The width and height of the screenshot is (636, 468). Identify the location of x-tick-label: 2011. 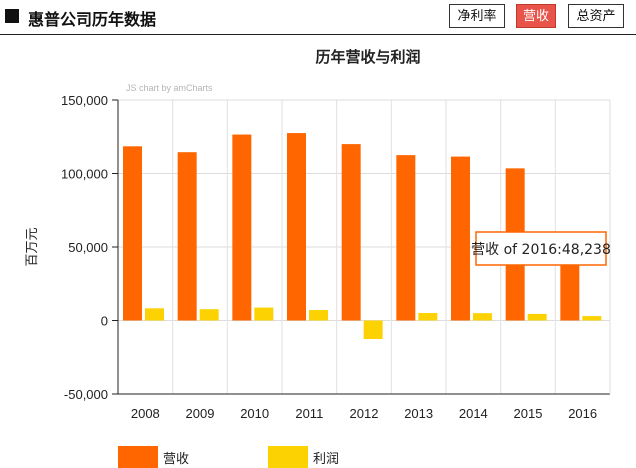
(309, 413).